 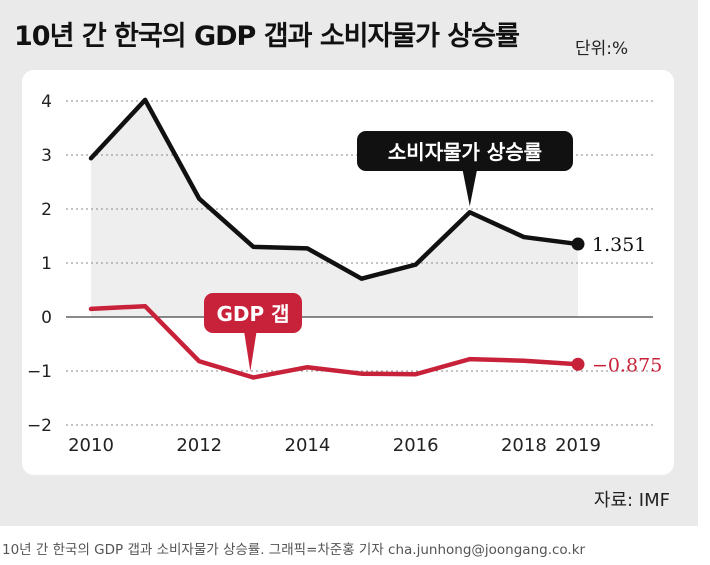 I want to click on unit-label: 단위:%, so click(x=602, y=49).